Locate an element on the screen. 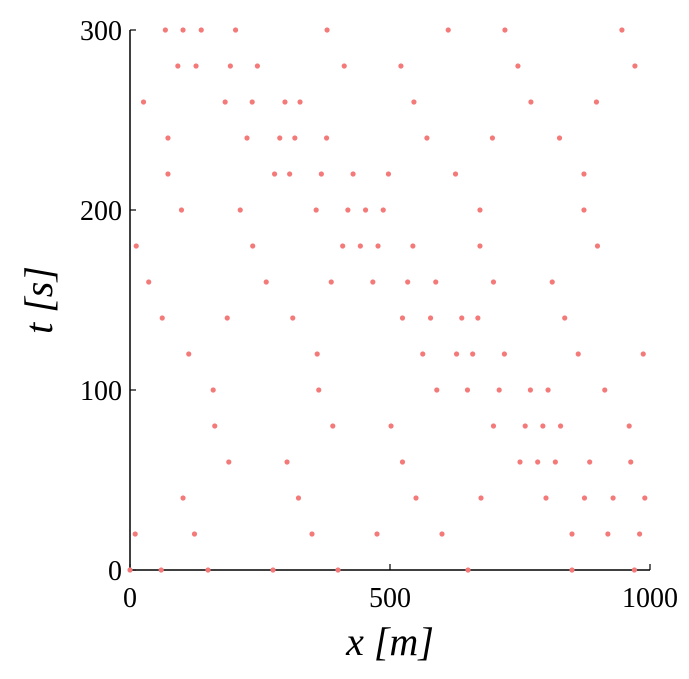 This screenshot has height=679, width=689. x-axis-label: x [m] is located at coordinates (389, 641).